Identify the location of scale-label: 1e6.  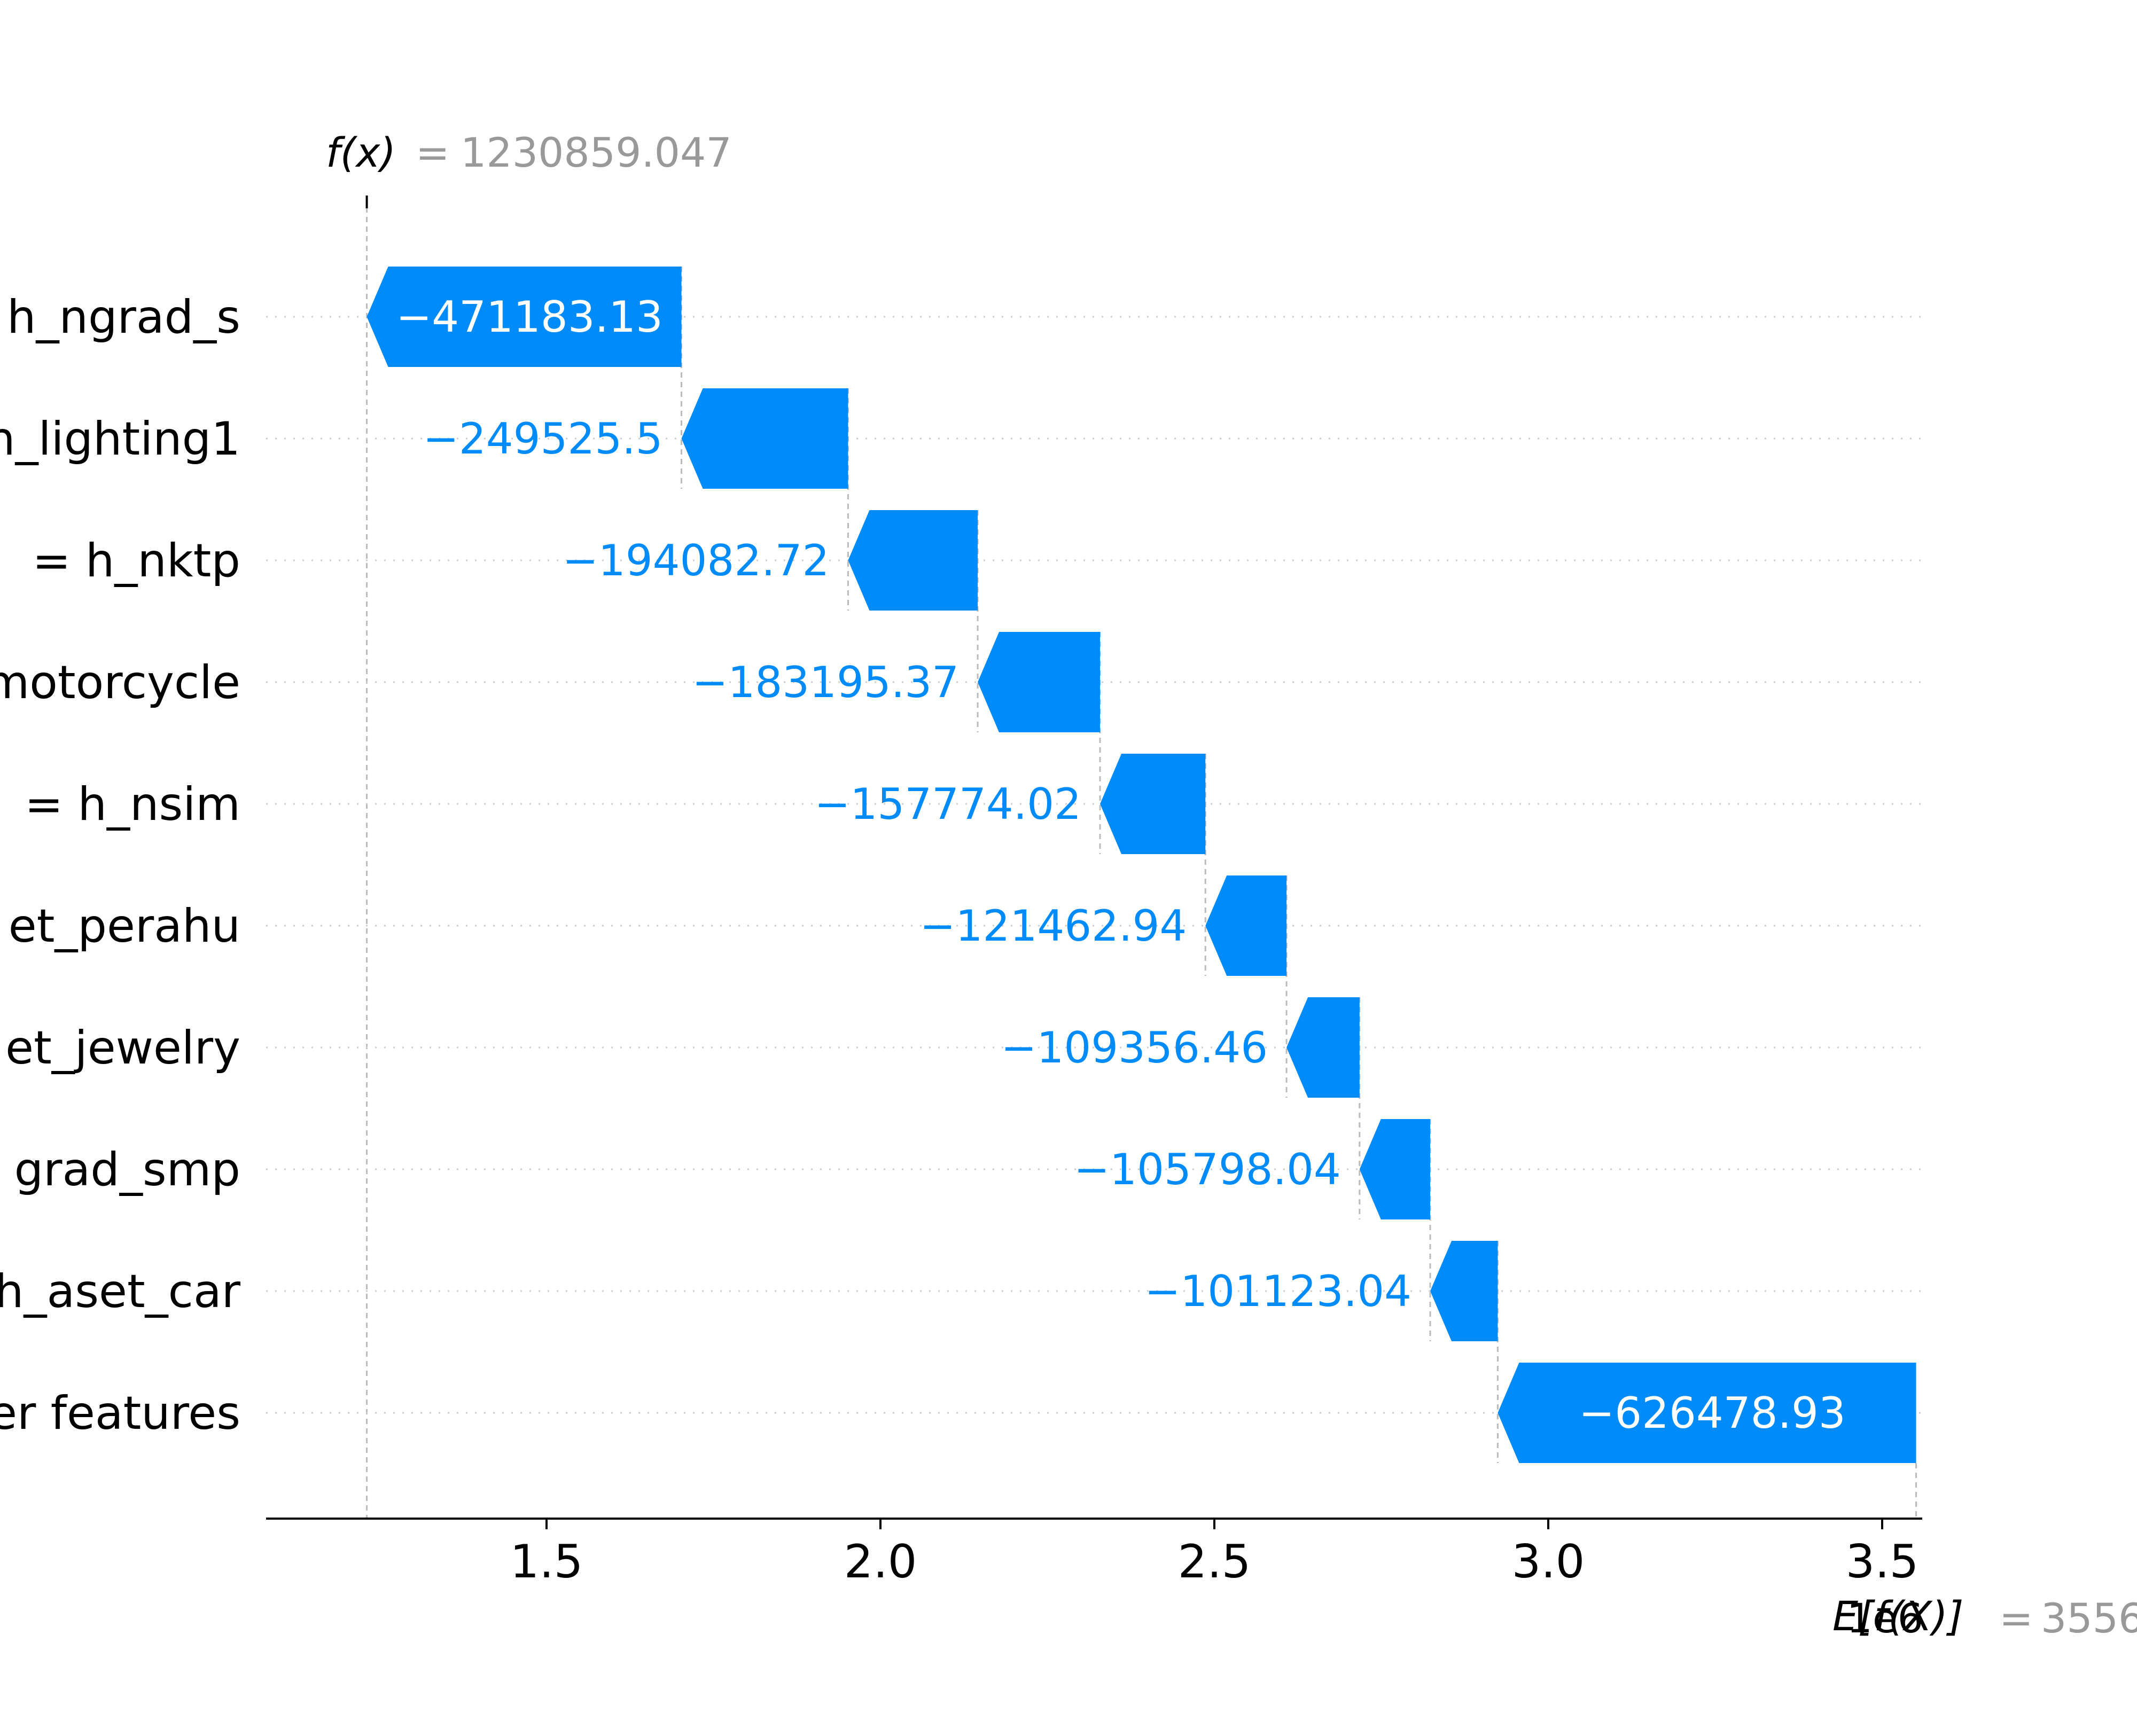
(1885, 1618).